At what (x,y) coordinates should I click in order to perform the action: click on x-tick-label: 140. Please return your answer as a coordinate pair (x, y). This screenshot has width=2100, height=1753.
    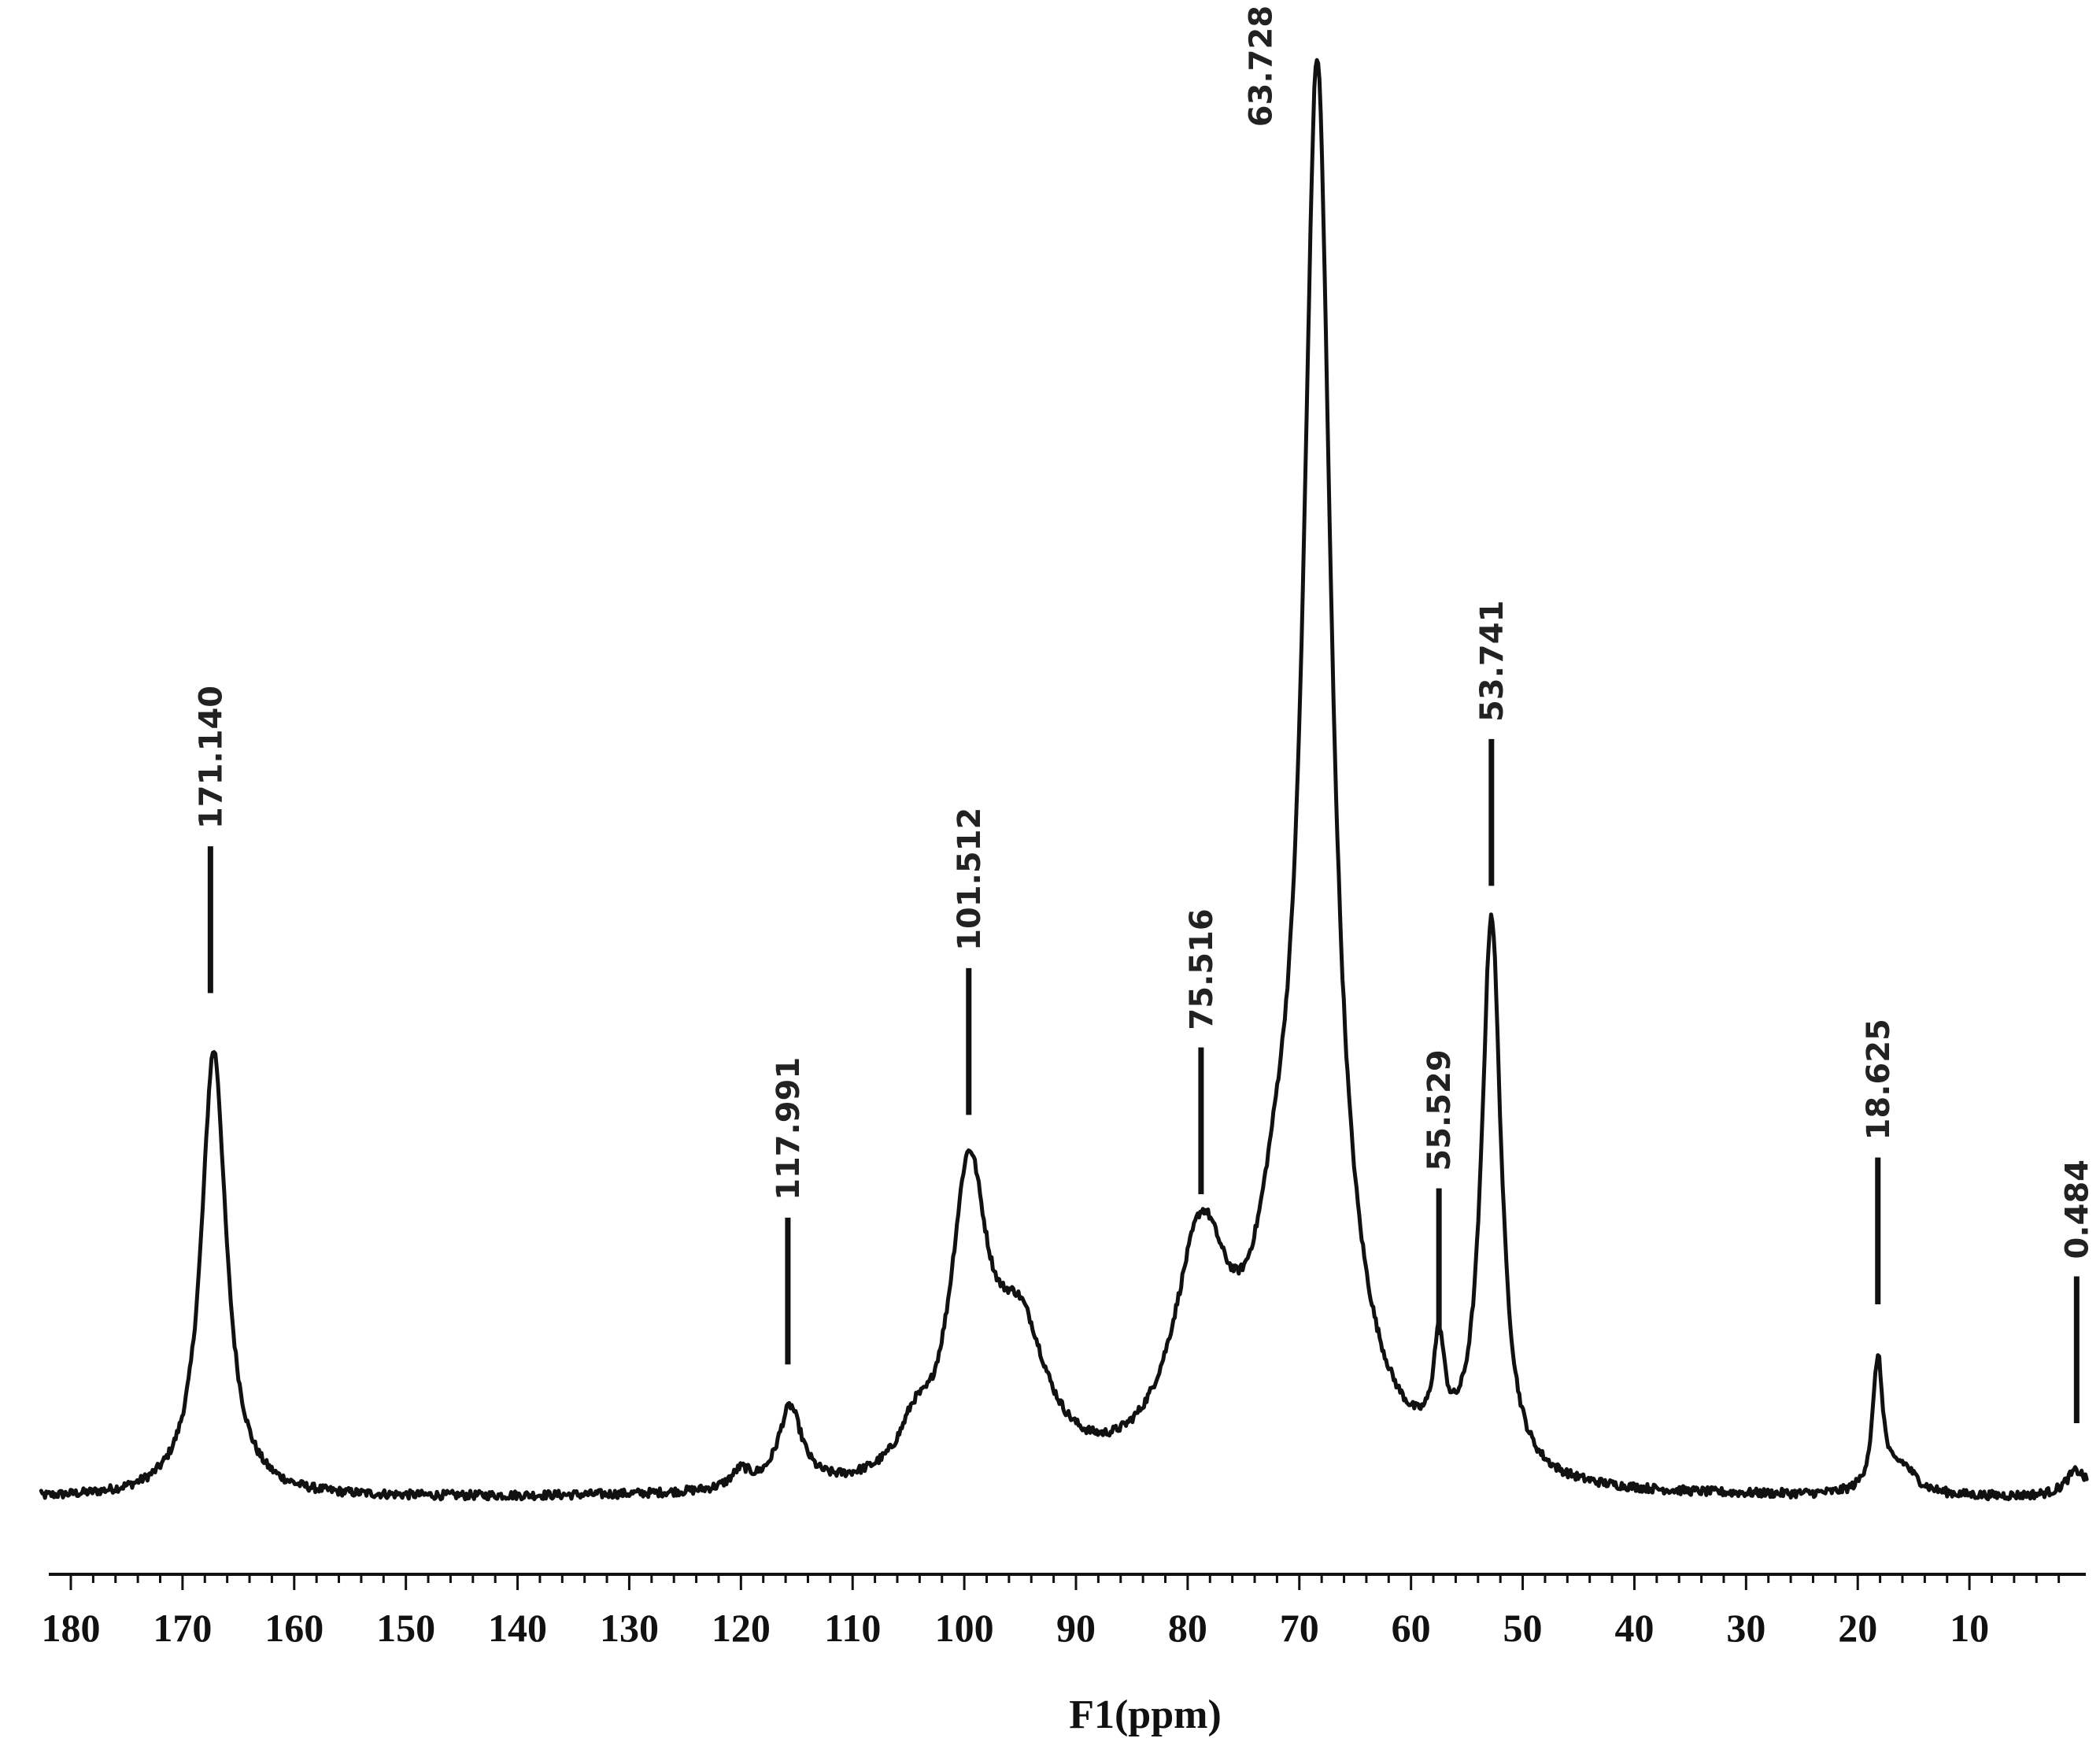
    Looking at the image, I should click on (517, 1628).